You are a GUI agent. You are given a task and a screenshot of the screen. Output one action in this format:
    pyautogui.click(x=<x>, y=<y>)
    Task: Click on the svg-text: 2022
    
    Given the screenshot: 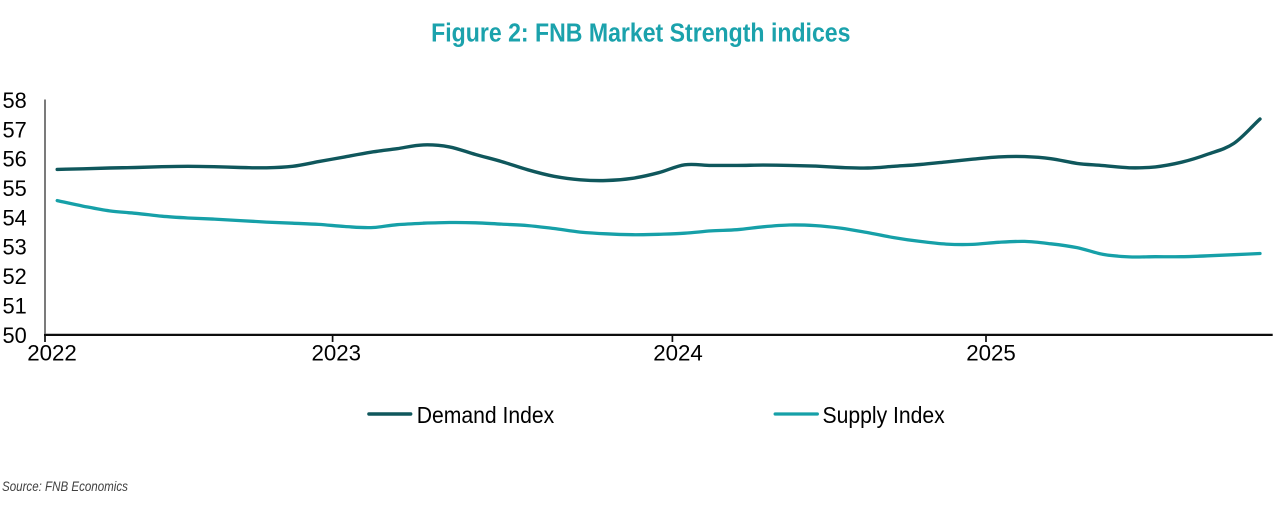 What is the action you would take?
    pyautogui.click(x=52, y=353)
    